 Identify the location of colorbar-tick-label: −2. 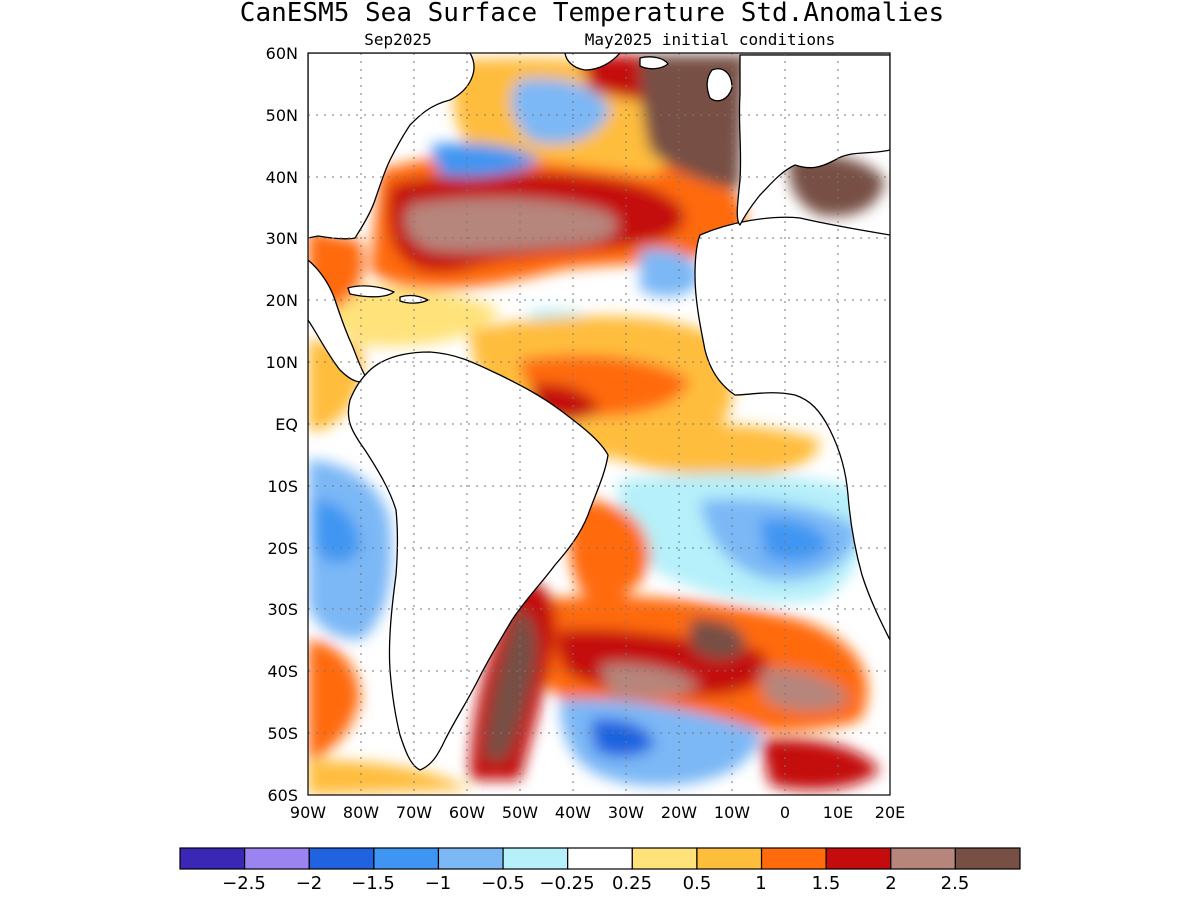
(309, 883).